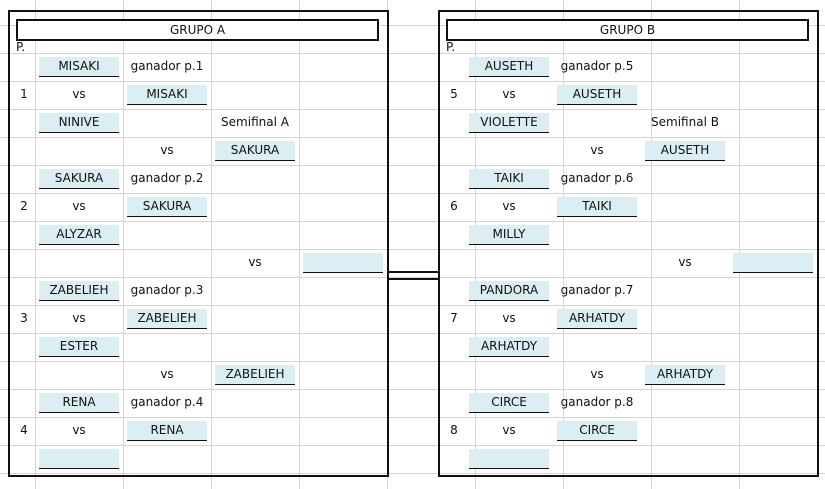 The height and width of the screenshot is (489, 825). What do you see at coordinates (597, 290) in the screenshot?
I see `label: ganador p.7` at bounding box center [597, 290].